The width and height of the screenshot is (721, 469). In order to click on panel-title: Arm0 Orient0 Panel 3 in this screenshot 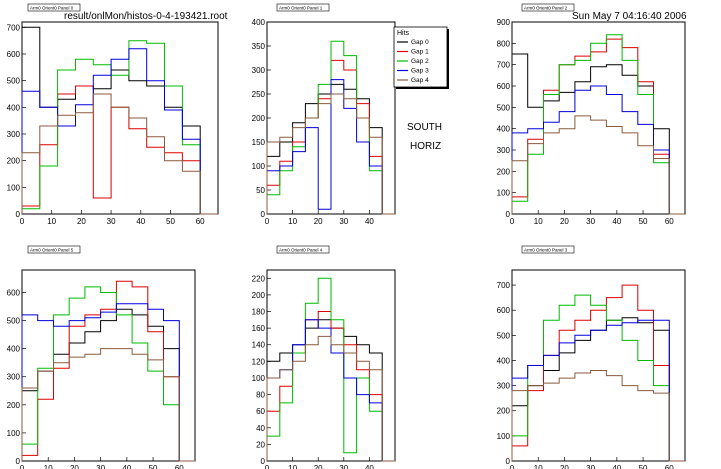, I will do `click(546, 250)`.